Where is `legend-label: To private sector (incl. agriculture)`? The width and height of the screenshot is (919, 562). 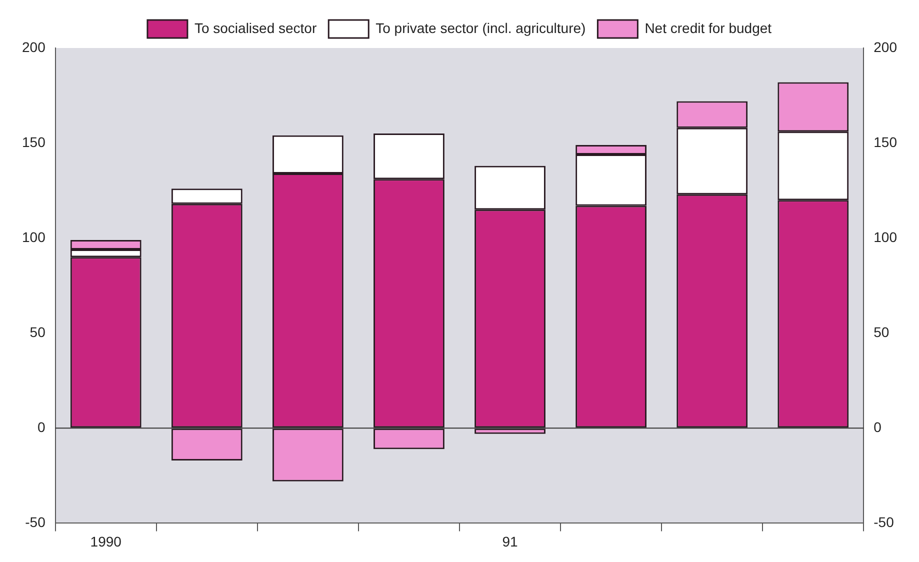 legend-label: To private sector (incl. agriculture) is located at coordinates (481, 28).